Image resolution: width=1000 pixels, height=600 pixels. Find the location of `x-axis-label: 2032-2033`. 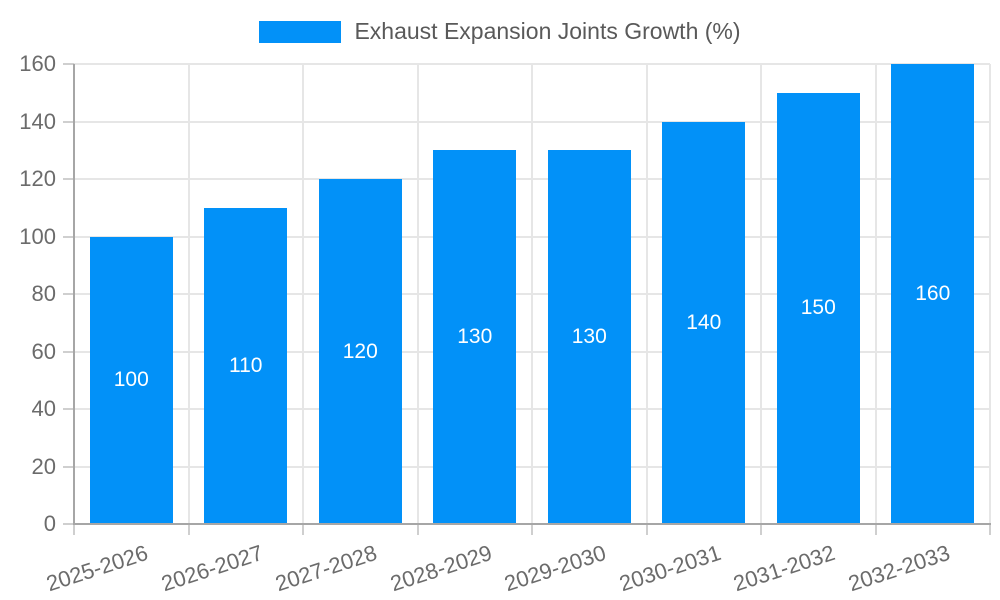

x-axis-label: 2032-2033 is located at coordinates (898, 568).